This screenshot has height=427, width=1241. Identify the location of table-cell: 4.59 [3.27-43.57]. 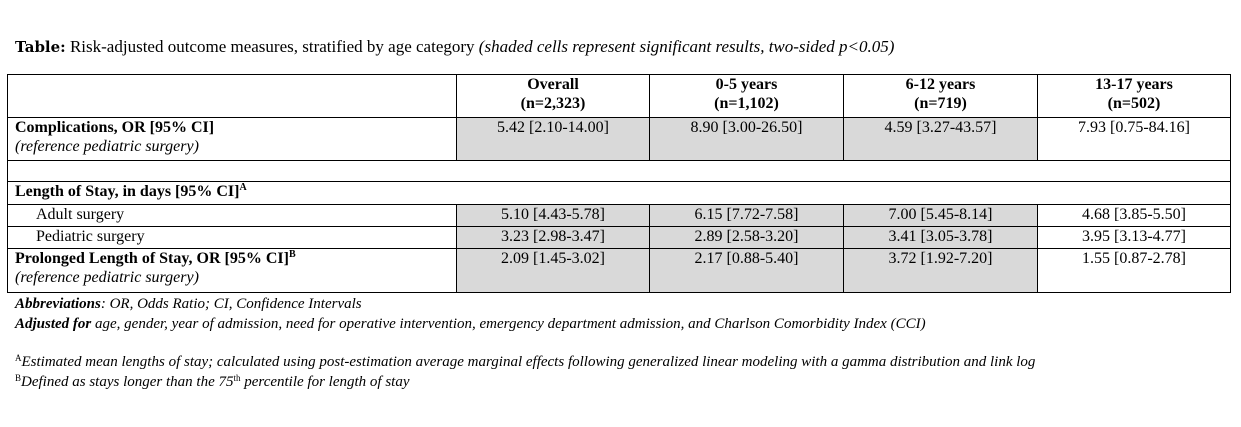
(940, 139).